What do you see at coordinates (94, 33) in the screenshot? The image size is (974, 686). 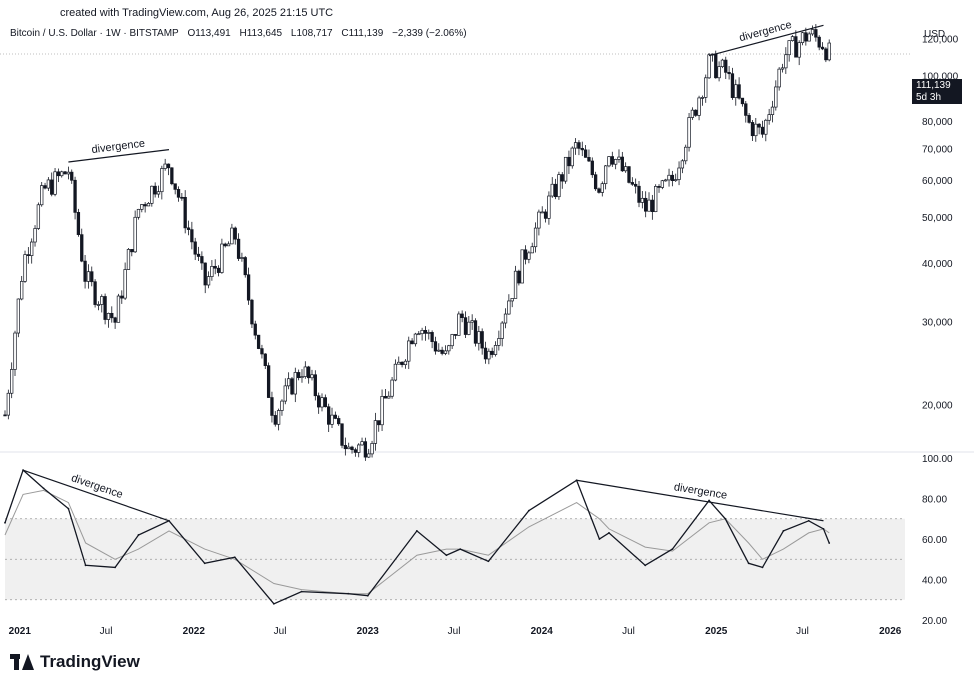 I see `symbol-name: Bitcoin / U.S. Dollar · 1W · BITSTAMP` at bounding box center [94, 33].